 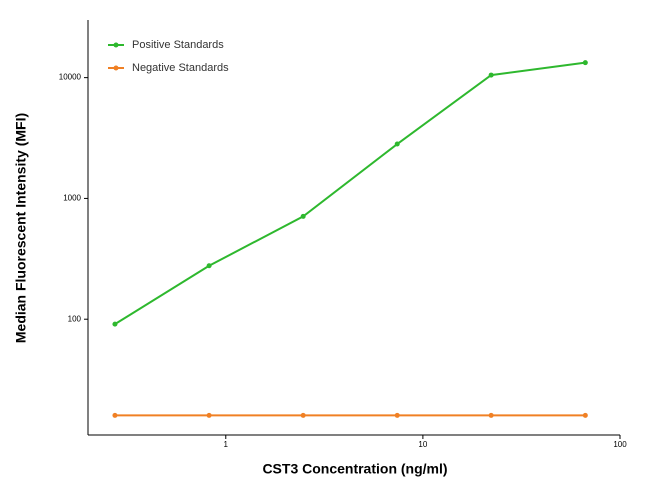 I want to click on x-tick-label: 1, so click(x=226, y=444).